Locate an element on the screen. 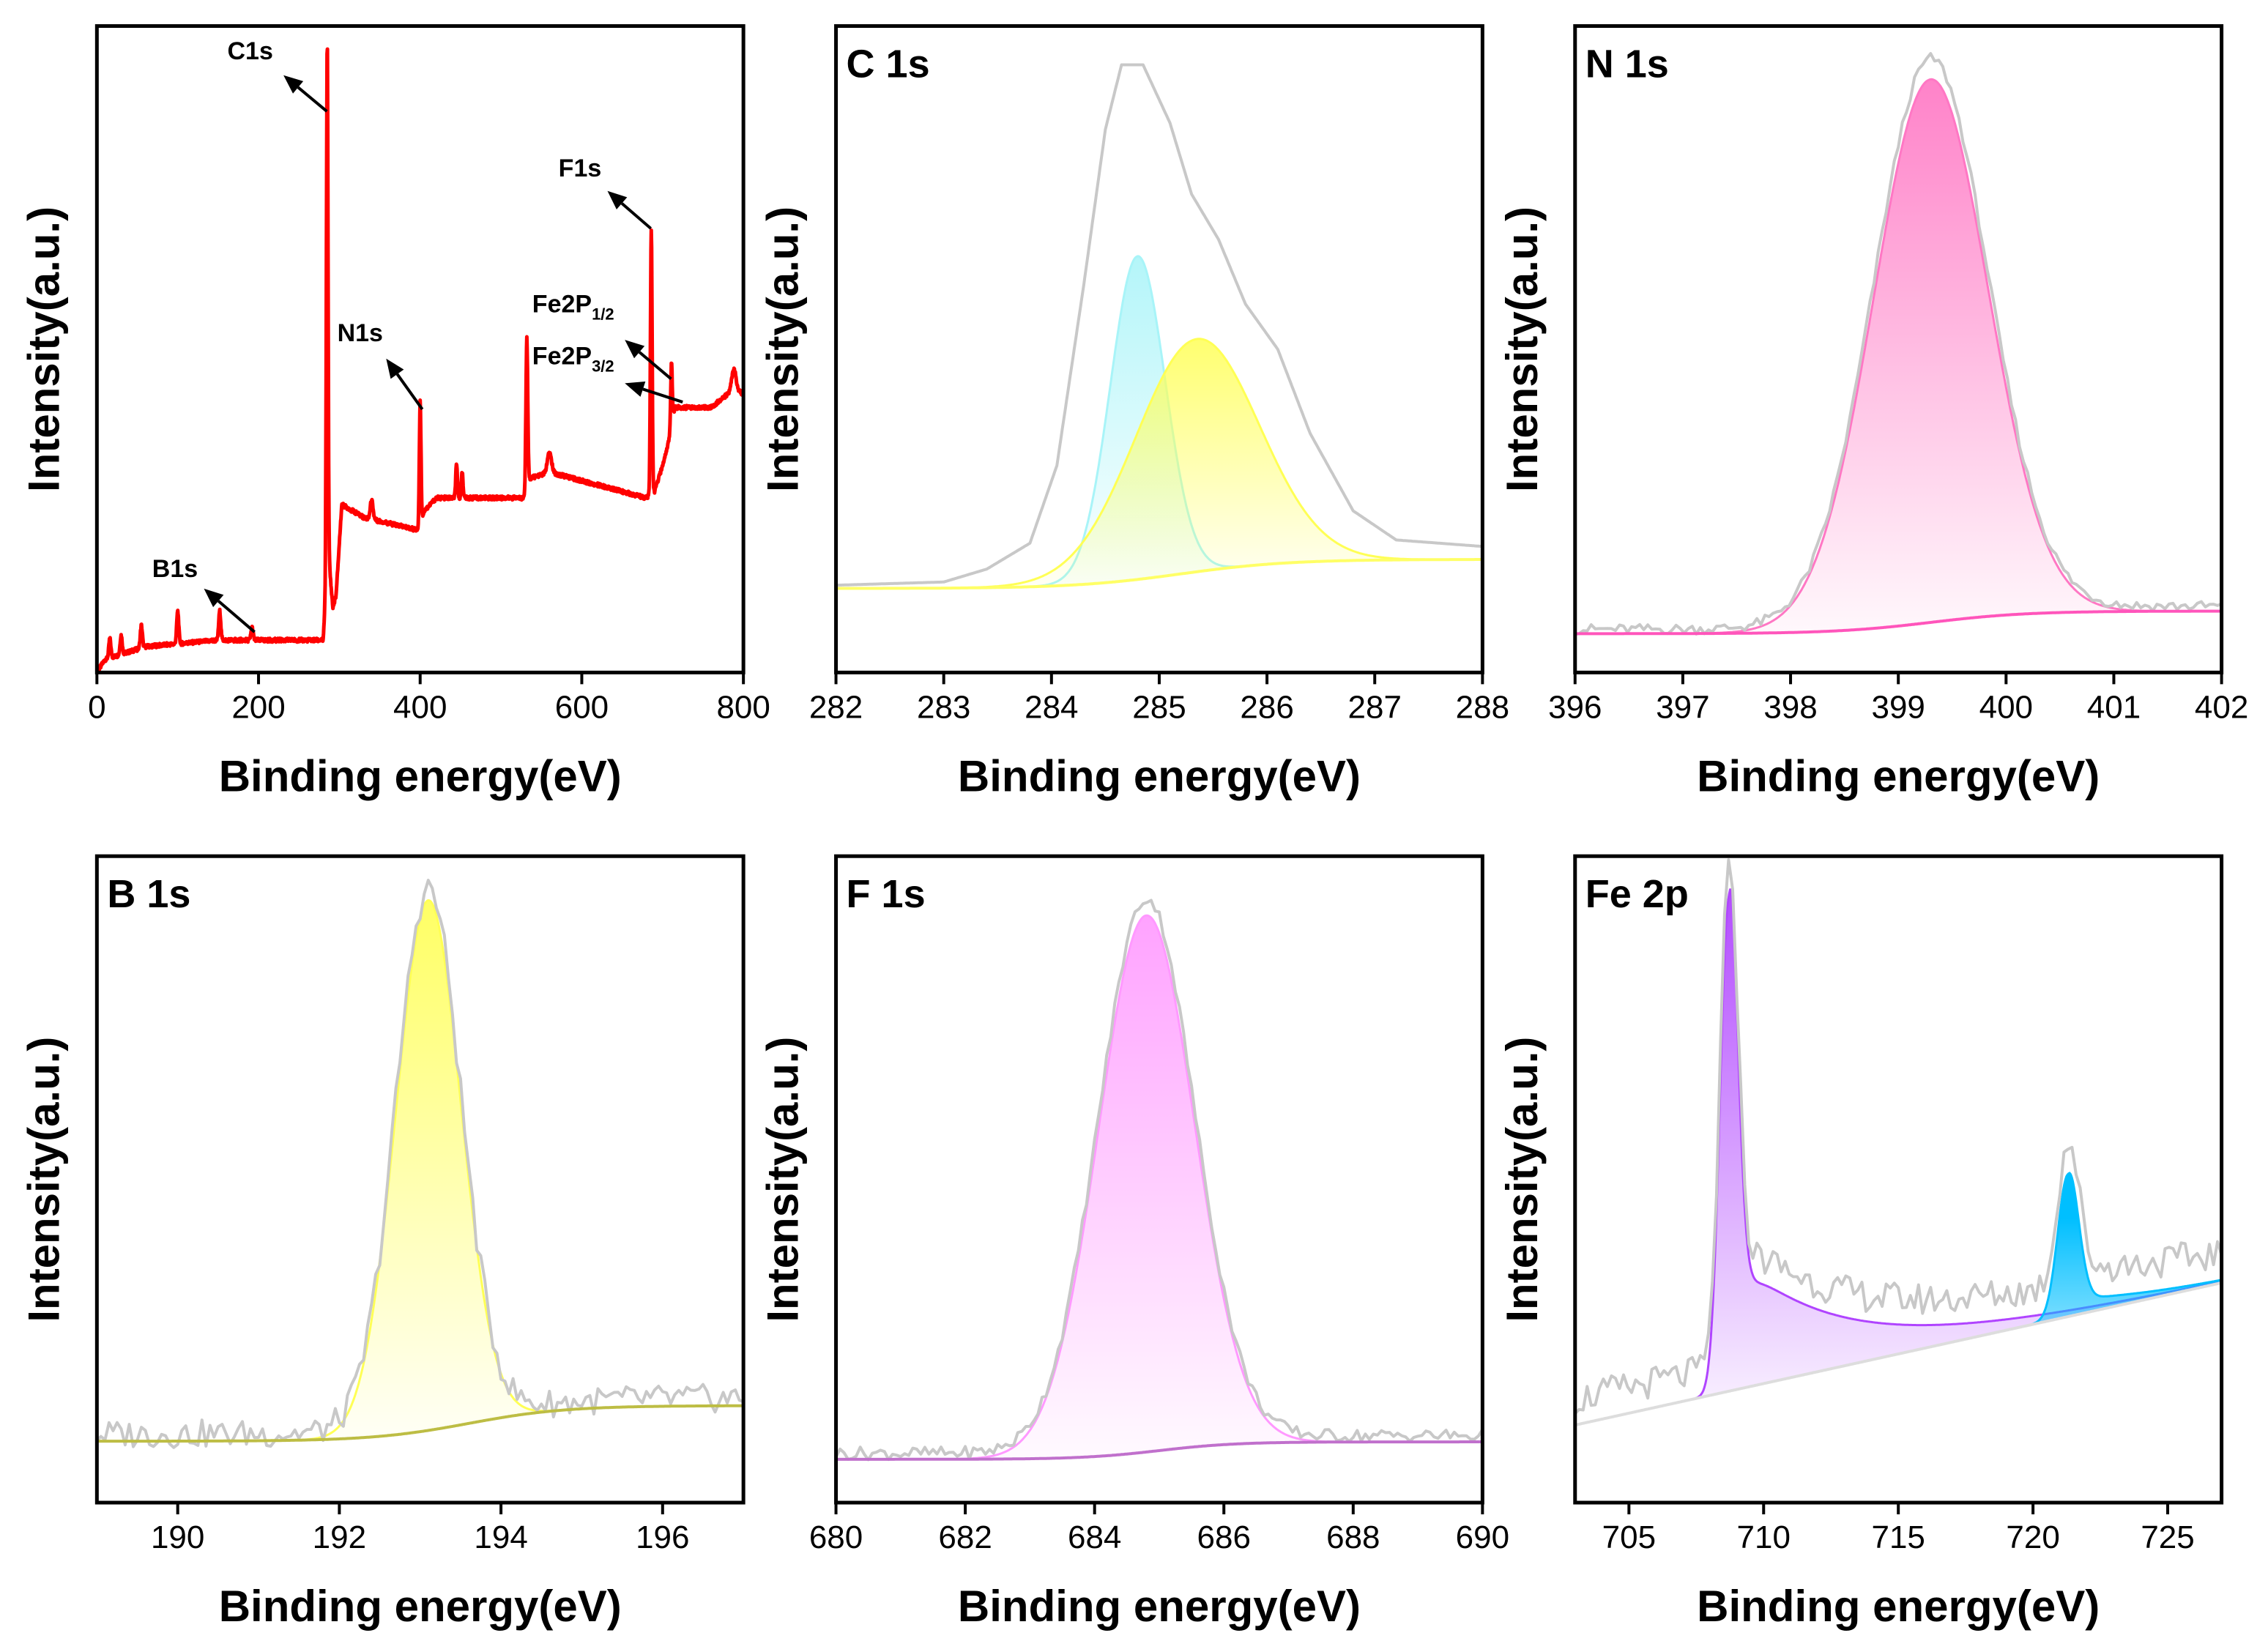 This screenshot has width=2268, height=1641. x-tick-label: 682 is located at coordinates (965, 1537).